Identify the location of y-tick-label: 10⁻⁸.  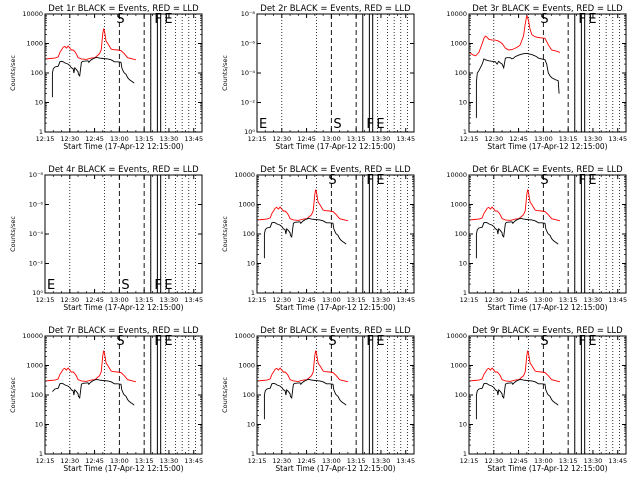
(36, 175).